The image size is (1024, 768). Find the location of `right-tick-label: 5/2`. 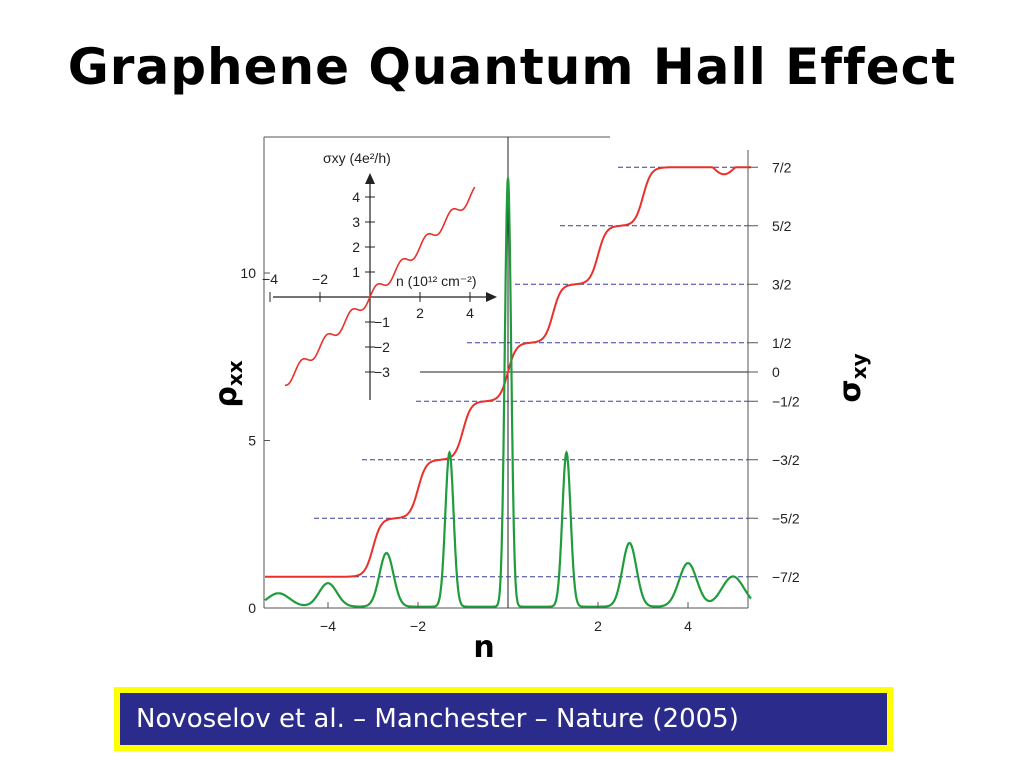

right-tick-label: 5/2 is located at coordinates (782, 226).